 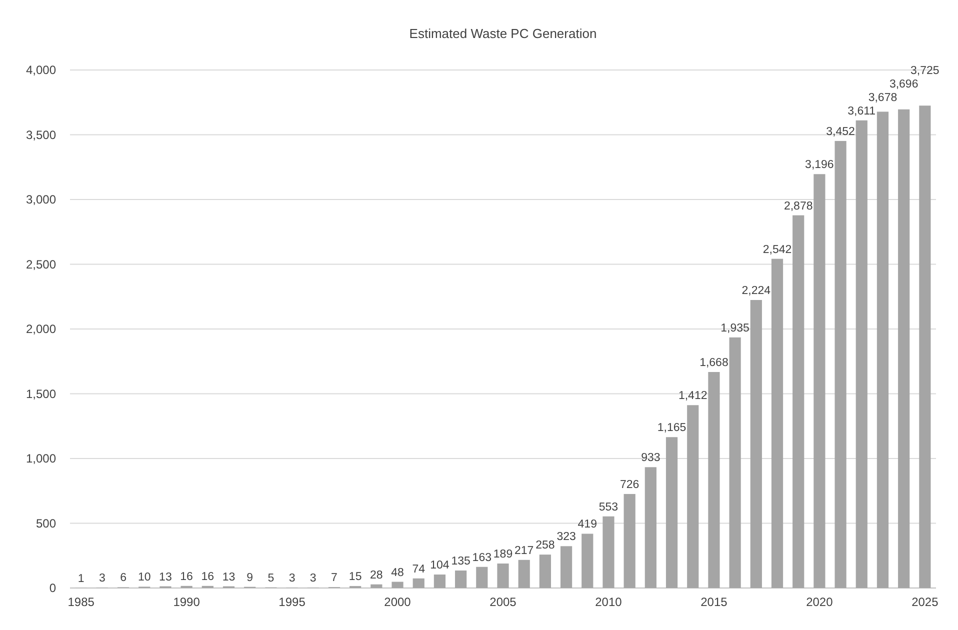 I want to click on x-tick-label: 2010, so click(x=608, y=602).